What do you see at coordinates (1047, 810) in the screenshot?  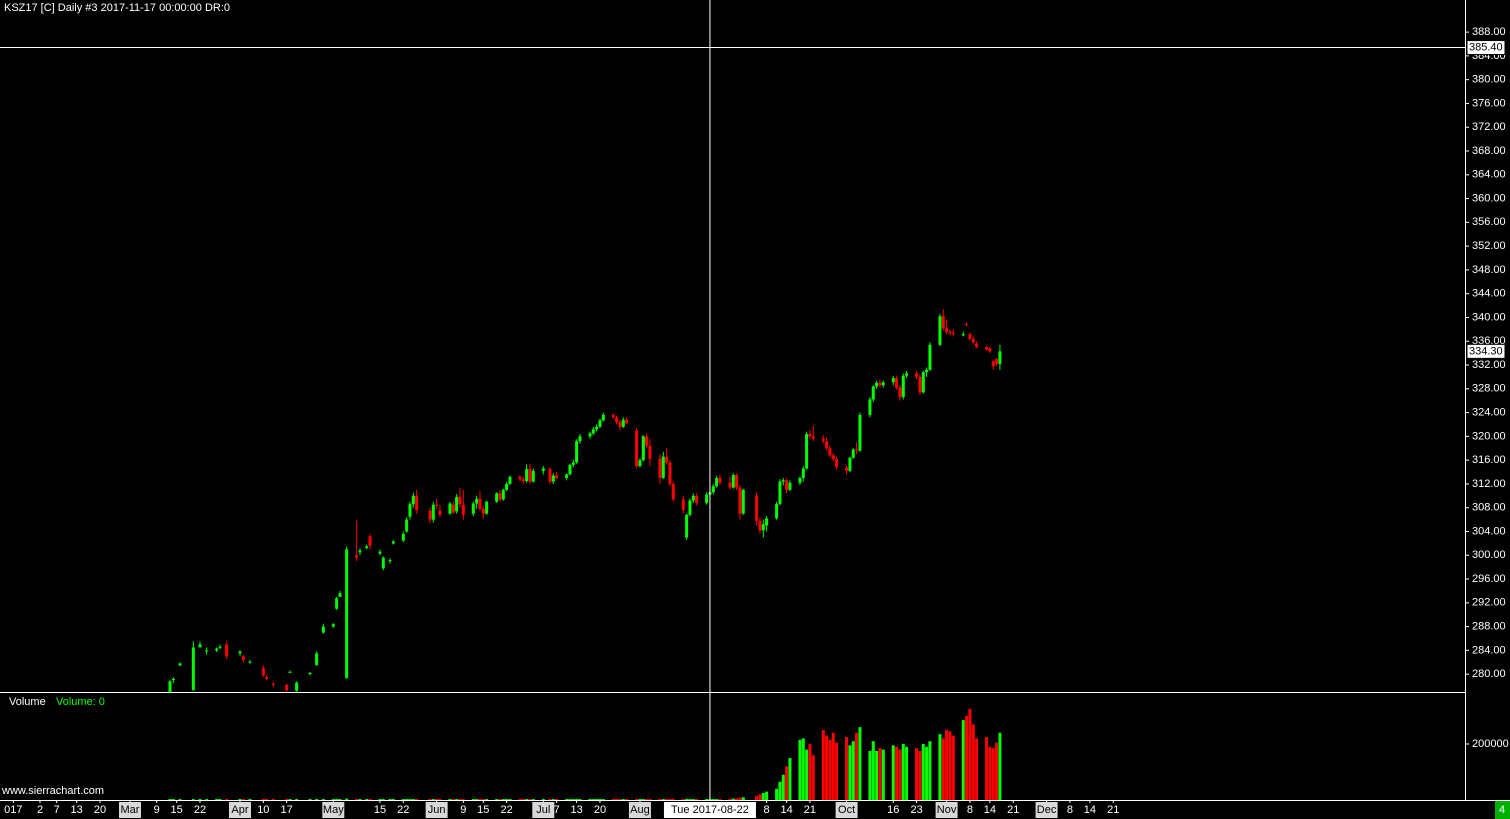 I see `x-tick-label: Dec` at bounding box center [1047, 810].